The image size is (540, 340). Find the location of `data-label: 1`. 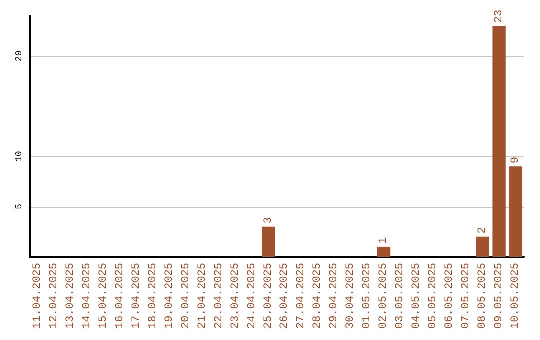

data-label: 1 is located at coordinates (384, 240).